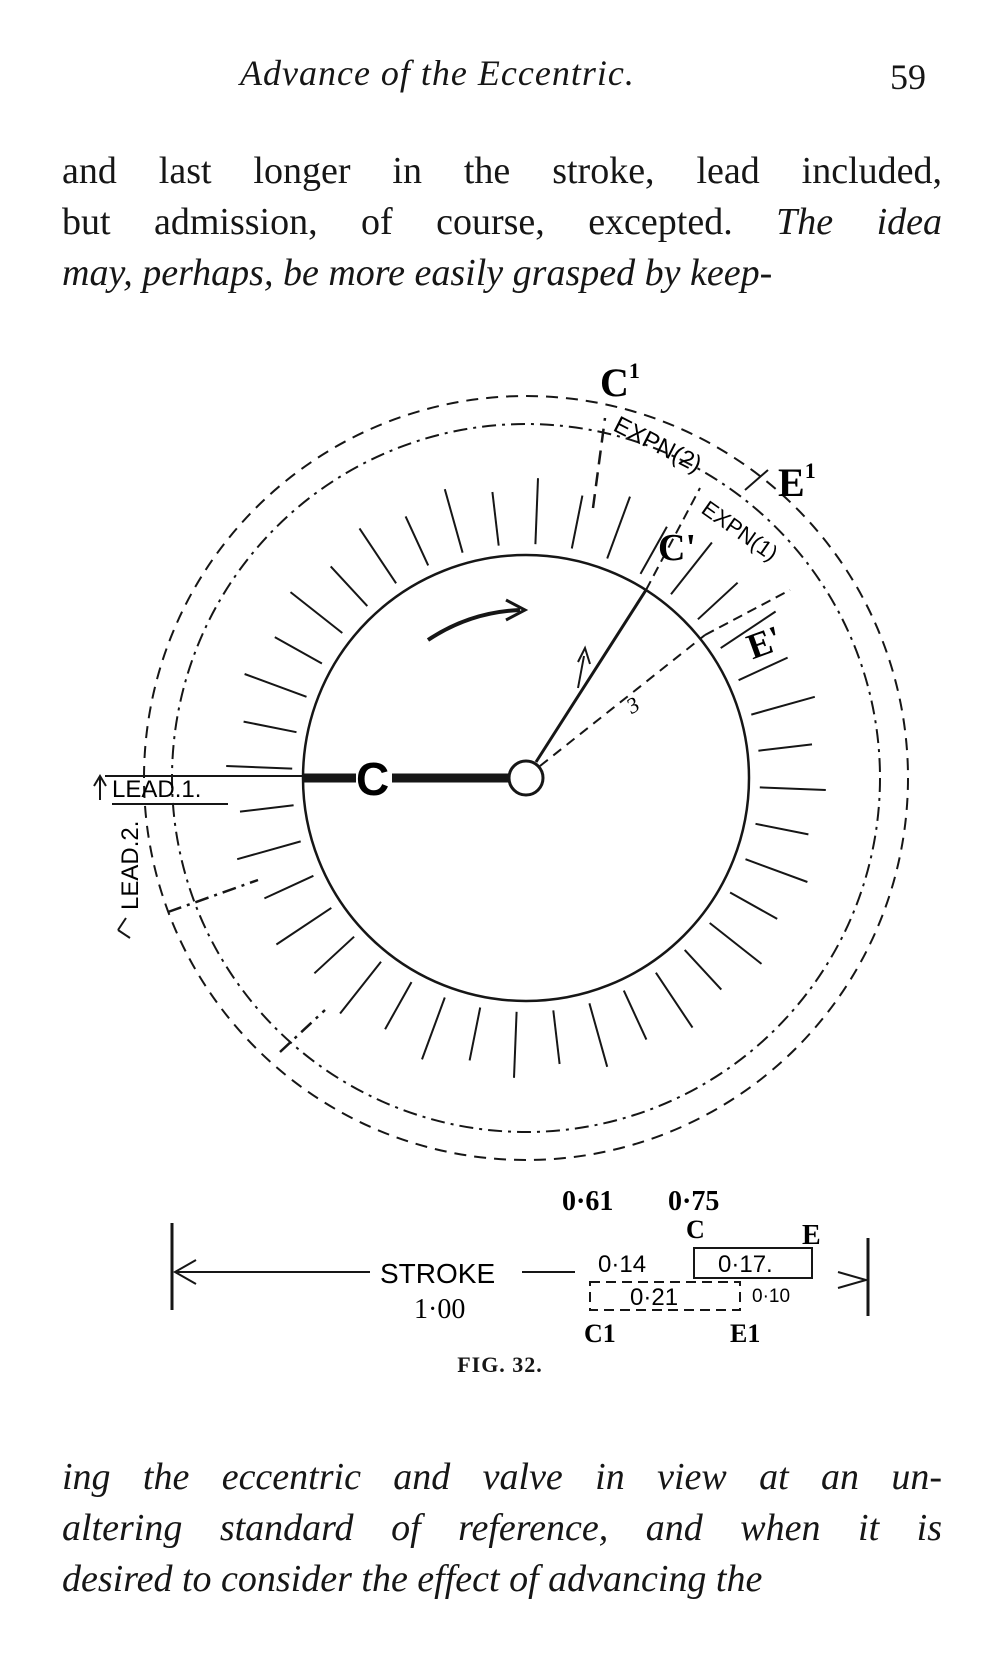 The image size is (1000, 1662). Describe the element at coordinates (372, 779) in the screenshot. I see `crank-c-label: C` at that location.